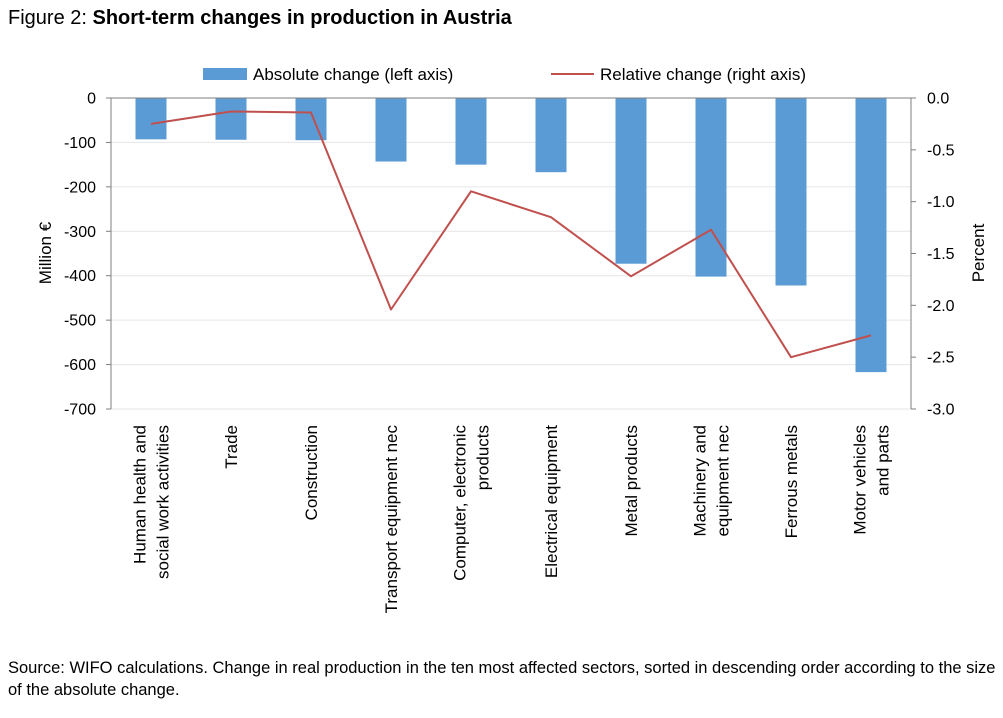  Describe the element at coordinates (80, 187) in the screenshot. I see `left-axis-tick-label: -200` at that location.